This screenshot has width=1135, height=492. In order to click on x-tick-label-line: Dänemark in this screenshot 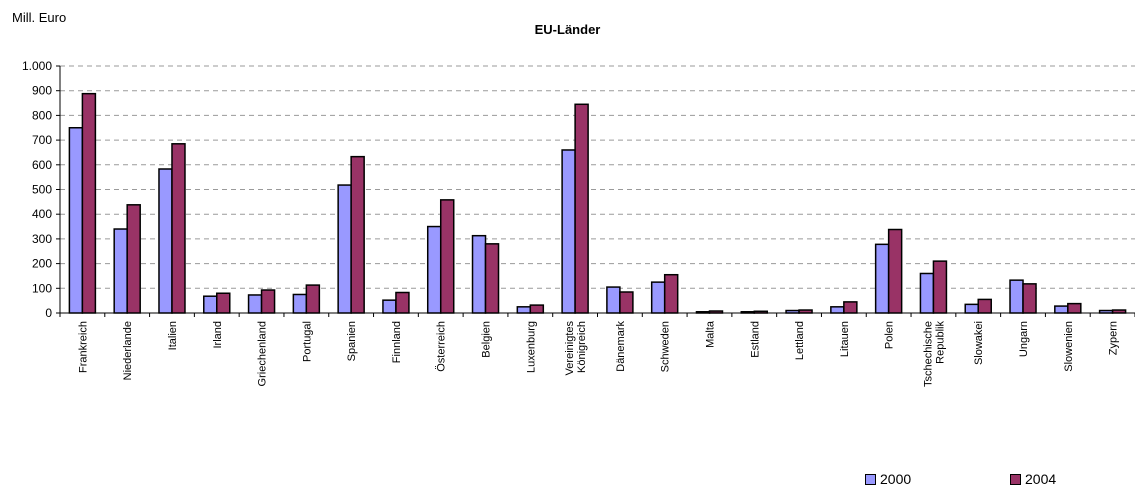, I will do `click(621, 346)`.